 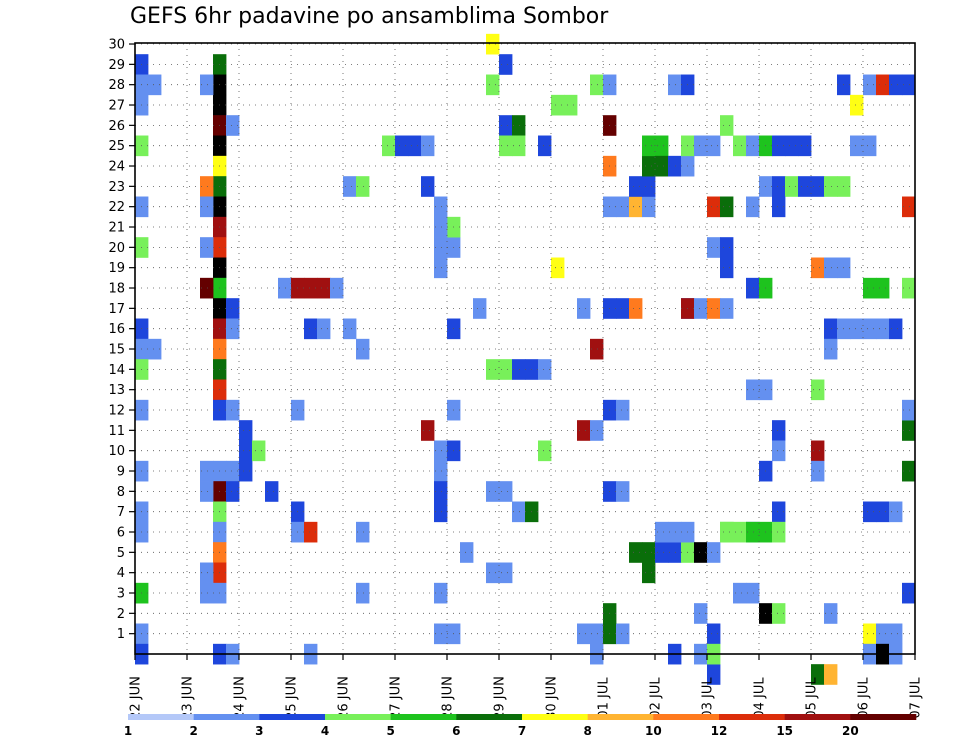 What do you see at coordinates (116, 85) in the screenshot?
I see `y-tick-label: 28` at bounding box center [116, 85].